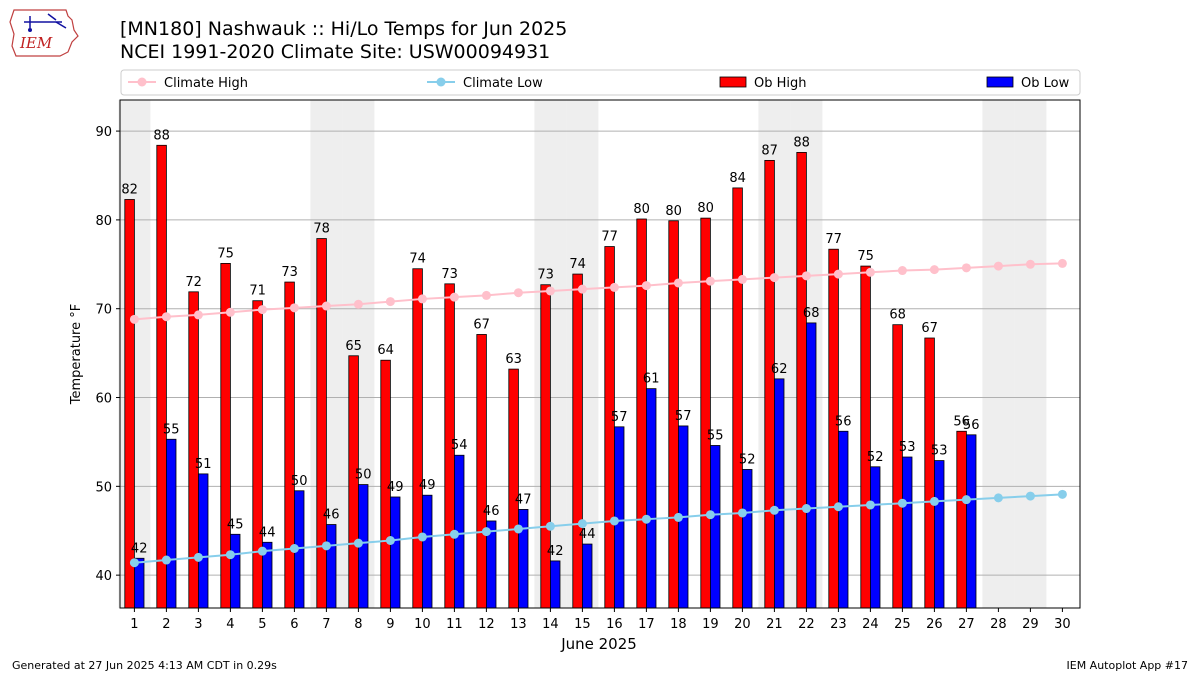 The height and width of the screenshot is (675, 1200). I want to click on legend: Climate High Climate Low Ob High Ob Low, so click(600, 82).